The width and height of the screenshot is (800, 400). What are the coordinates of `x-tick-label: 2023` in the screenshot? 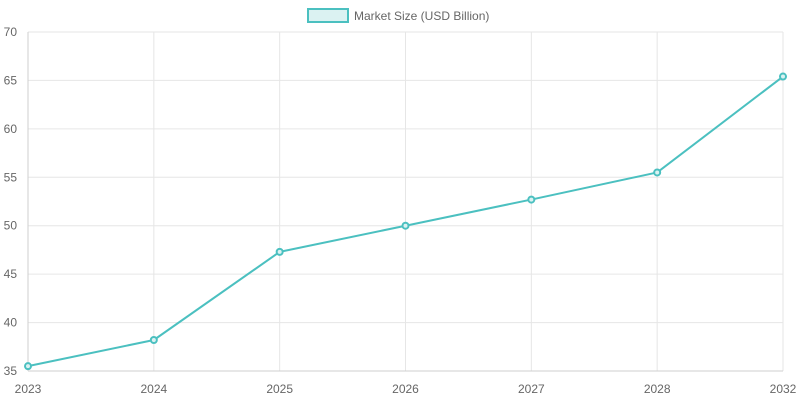 It's located at (28, 389).